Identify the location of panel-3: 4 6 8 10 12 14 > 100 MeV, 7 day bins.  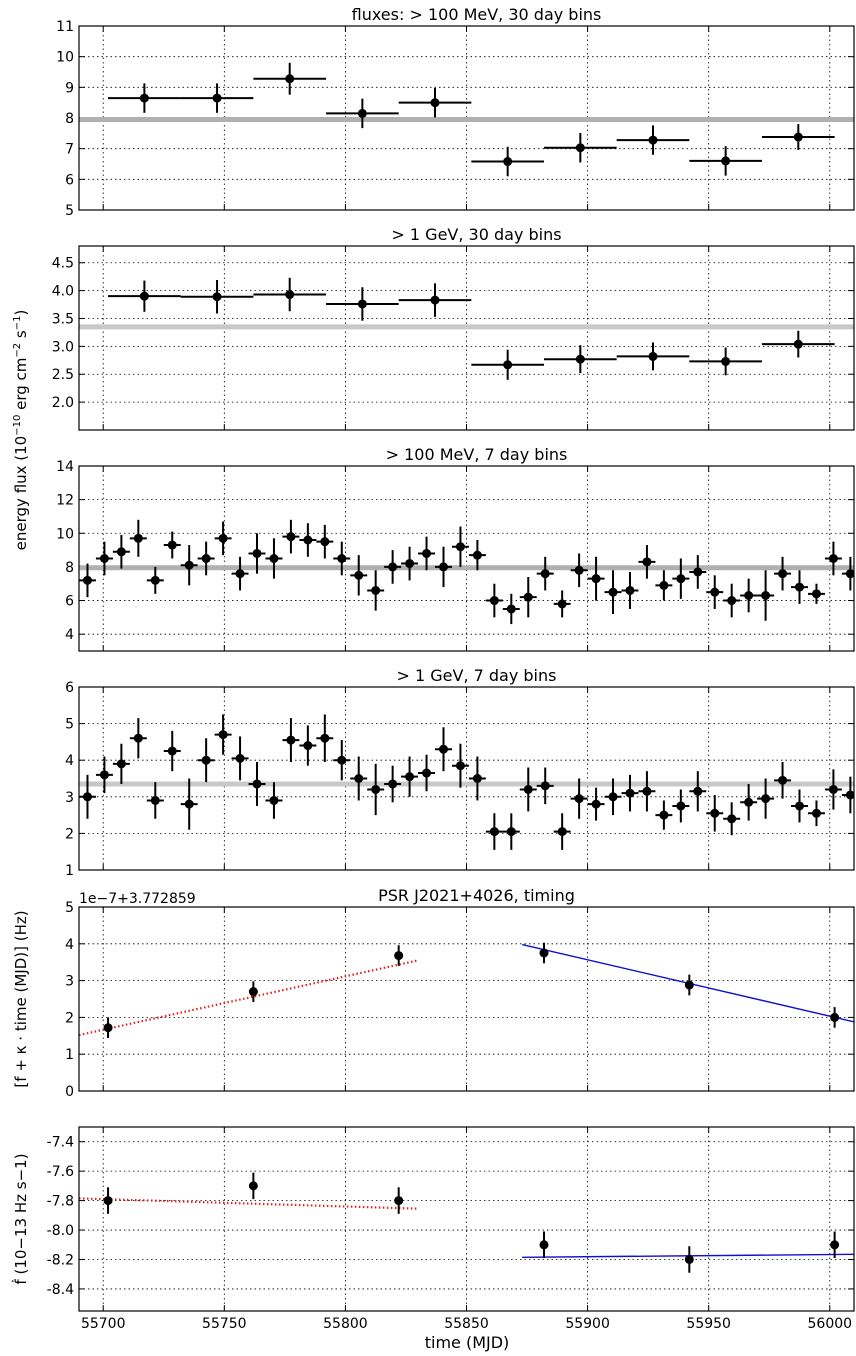
(455, 548).